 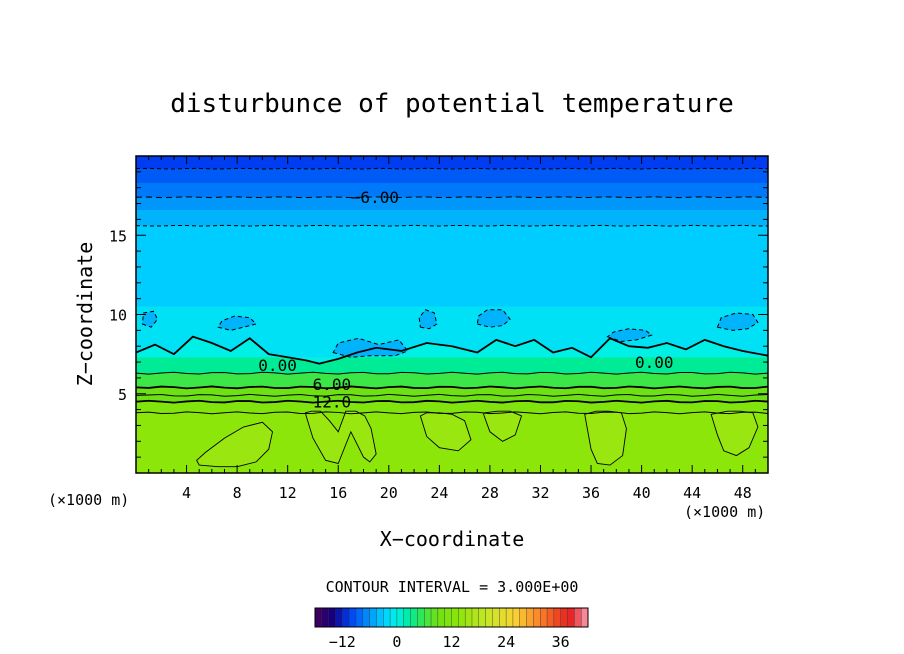 I want to click on x-tick-label-8: 36, so click(x=591, y=493).